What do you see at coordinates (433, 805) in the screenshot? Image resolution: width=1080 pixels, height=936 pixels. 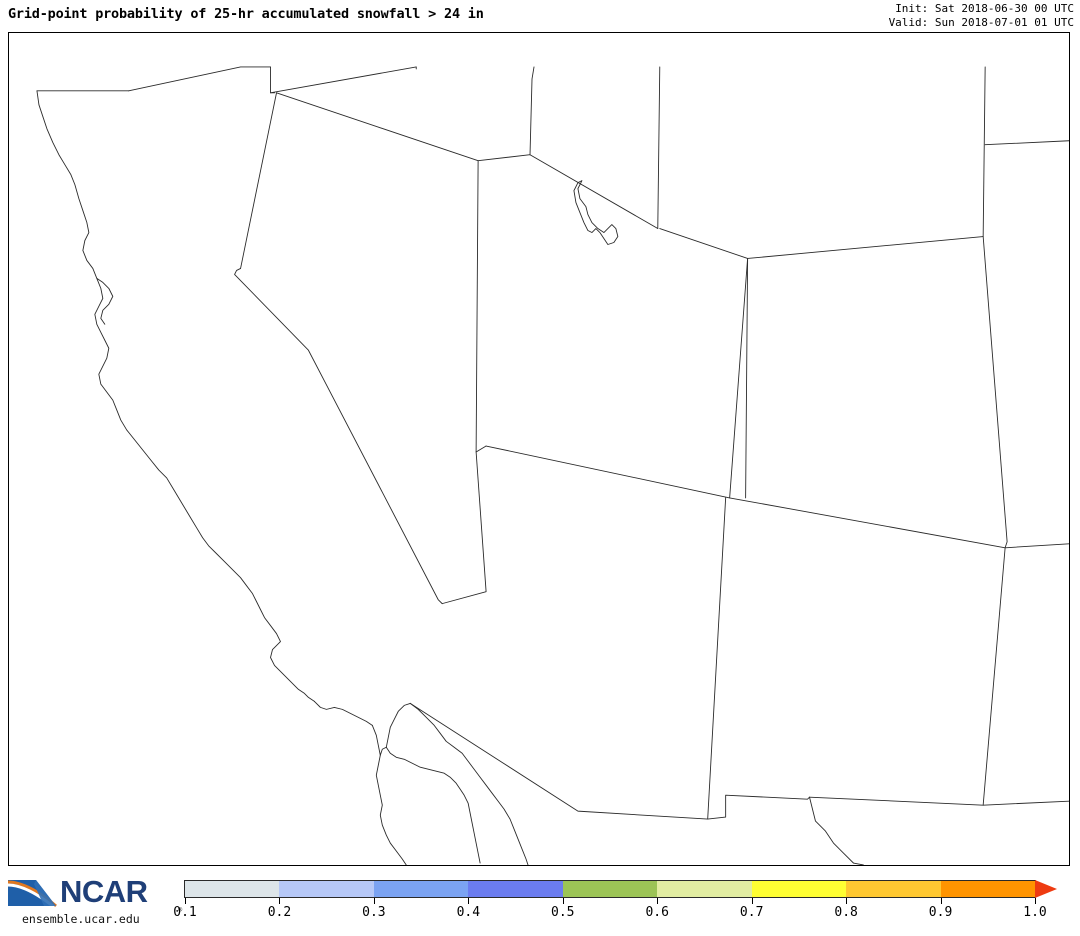 I see `baja-gulf-coast` at bounding box center [433, 805].